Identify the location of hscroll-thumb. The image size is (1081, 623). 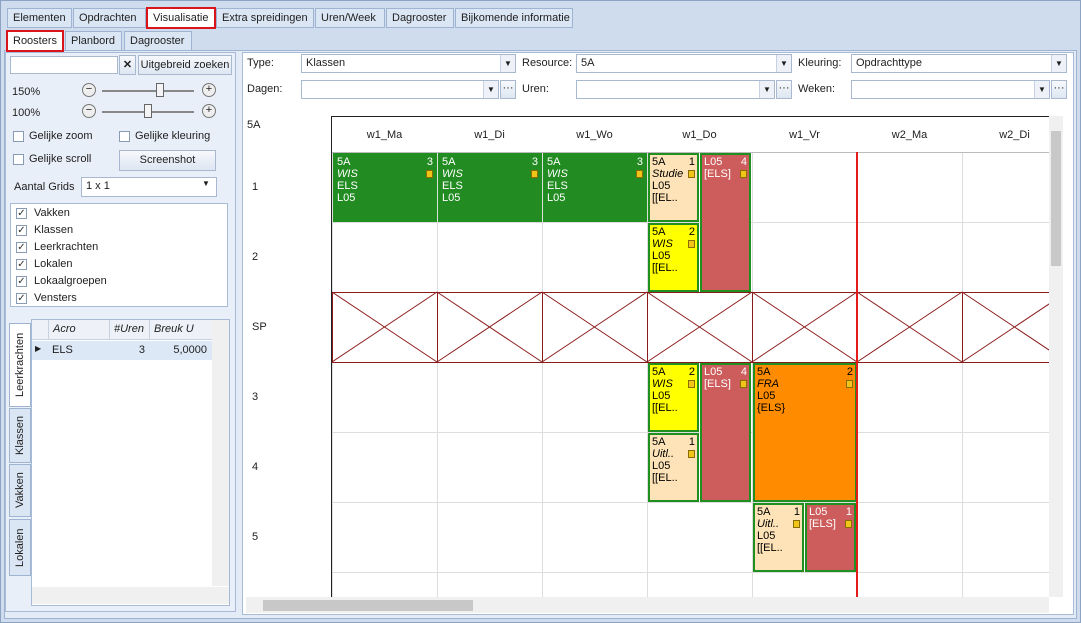
(368, 605).